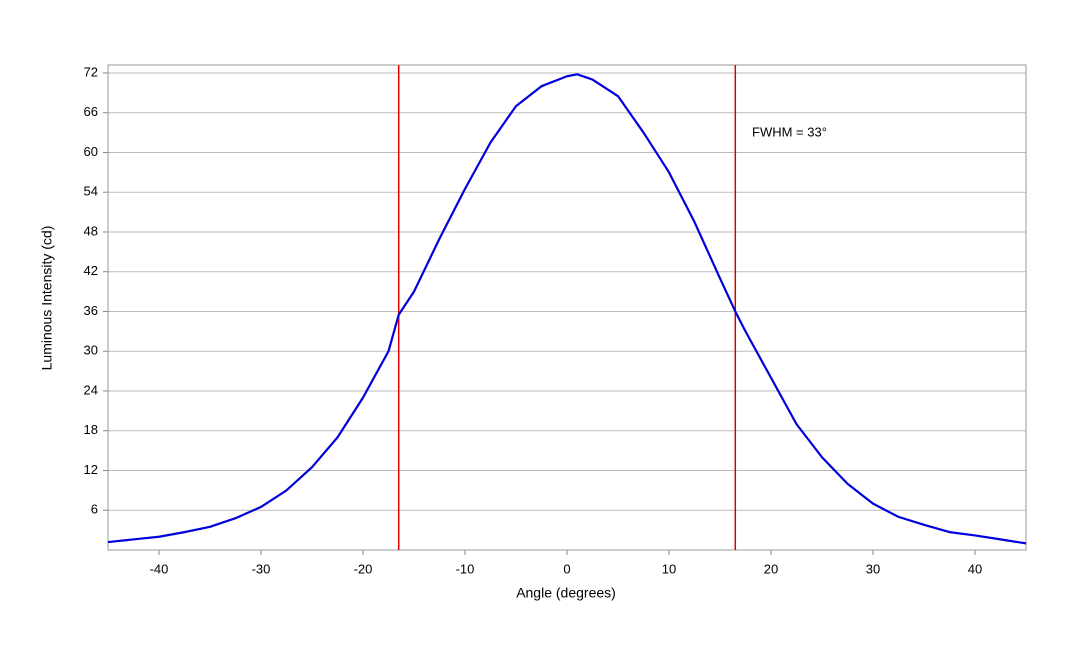 This screenshot has height=648, width=1080. Describe the element at coordinates (91, 270) in the screenshot. I see `y-tick-label: 42` at that location.